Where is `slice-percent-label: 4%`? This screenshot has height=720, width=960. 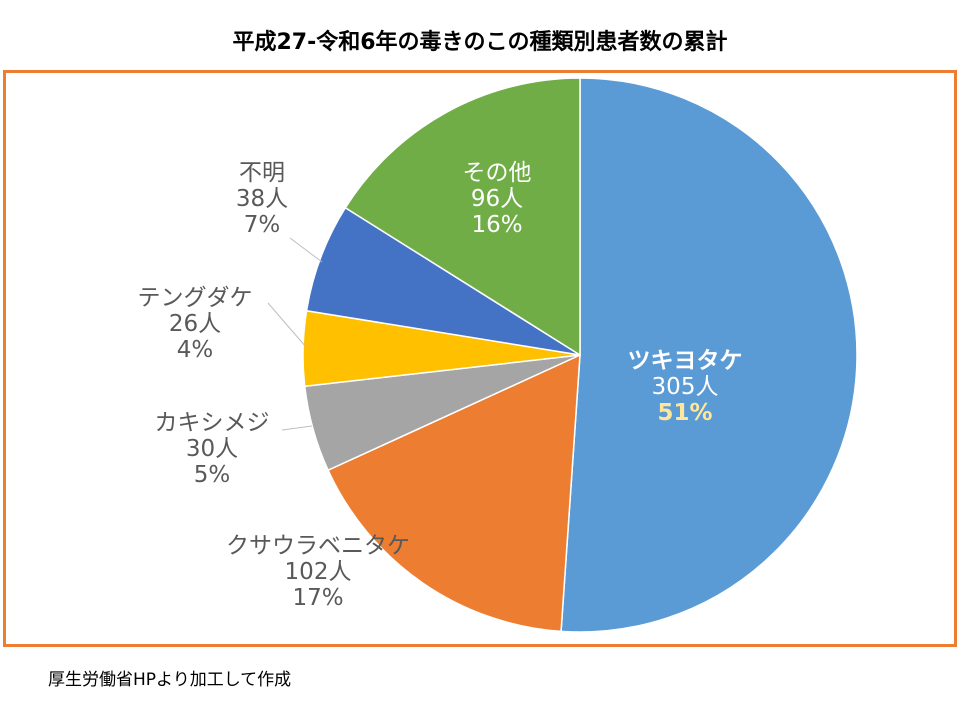
slice-percent-label: 4% is located at coordinates (195, 350).